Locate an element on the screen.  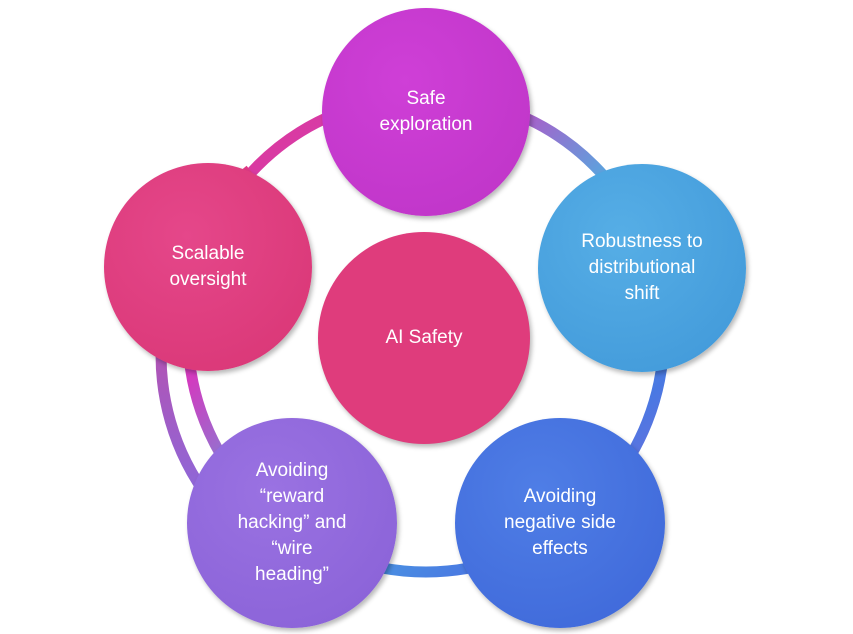
node-scalable-oversight: Scalable oversight is located at coordinates (208, 267).